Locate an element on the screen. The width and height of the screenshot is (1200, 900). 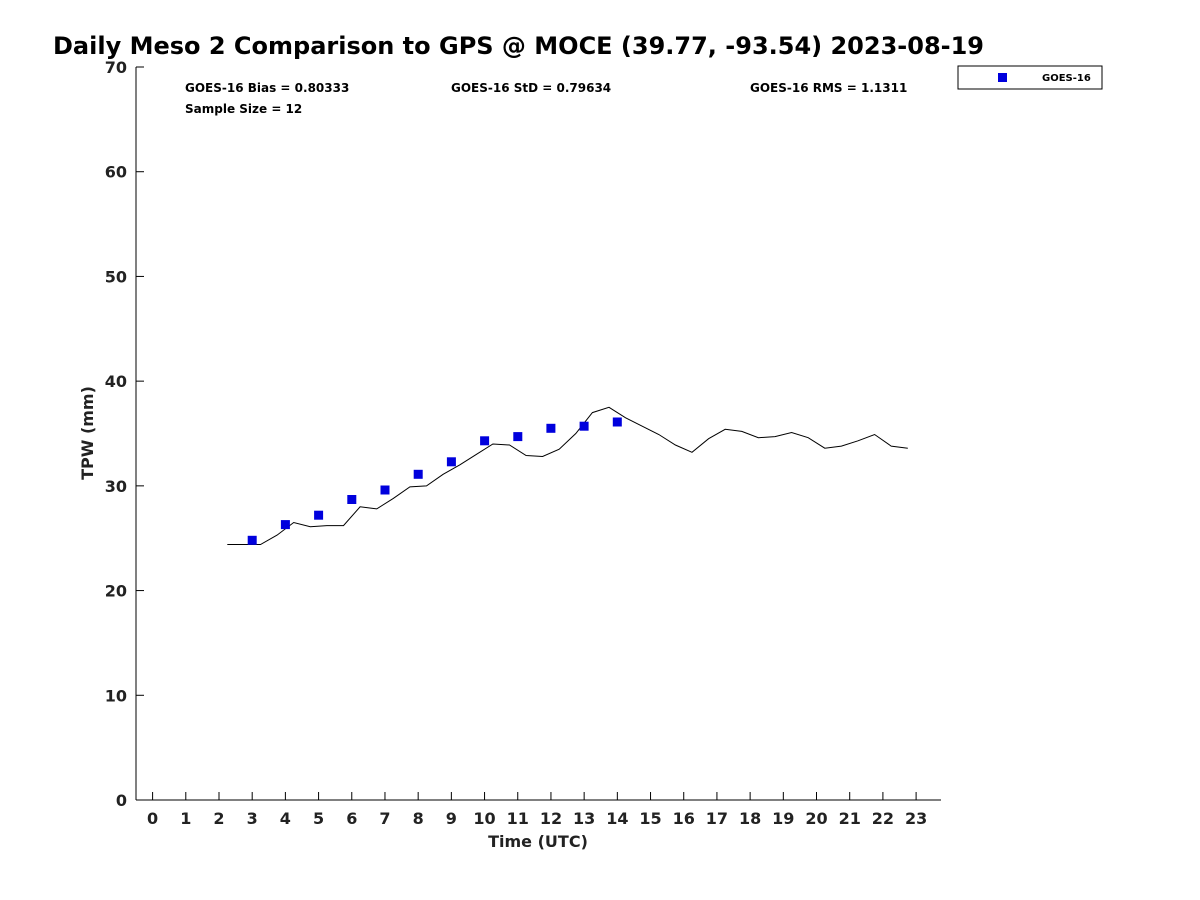
y-tick-label: 30 is located at coordinates (116, 486).